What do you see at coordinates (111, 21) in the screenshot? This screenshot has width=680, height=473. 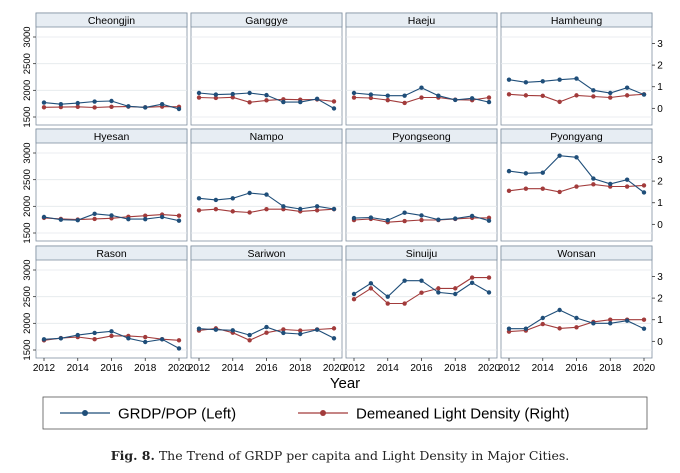 I see `panel-title: Cheongjin` at bounding box center [111, 21].